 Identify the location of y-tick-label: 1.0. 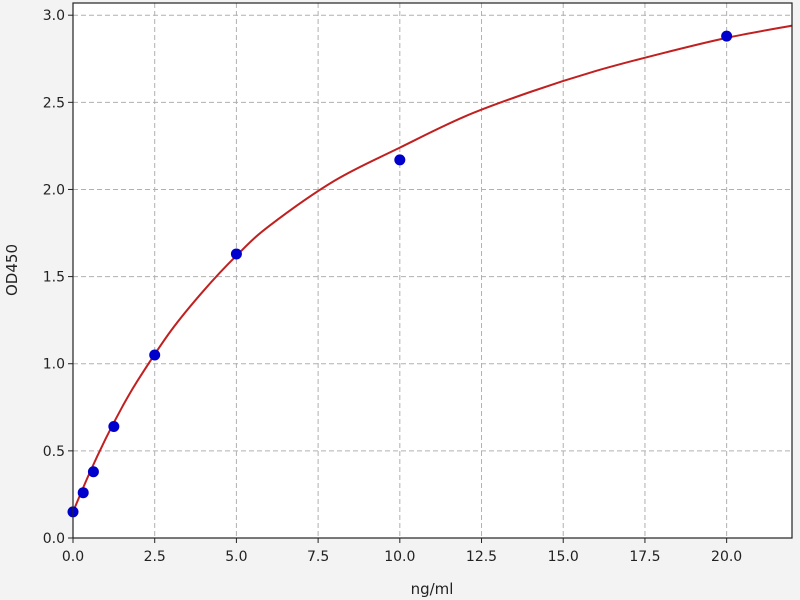
(54, 365).